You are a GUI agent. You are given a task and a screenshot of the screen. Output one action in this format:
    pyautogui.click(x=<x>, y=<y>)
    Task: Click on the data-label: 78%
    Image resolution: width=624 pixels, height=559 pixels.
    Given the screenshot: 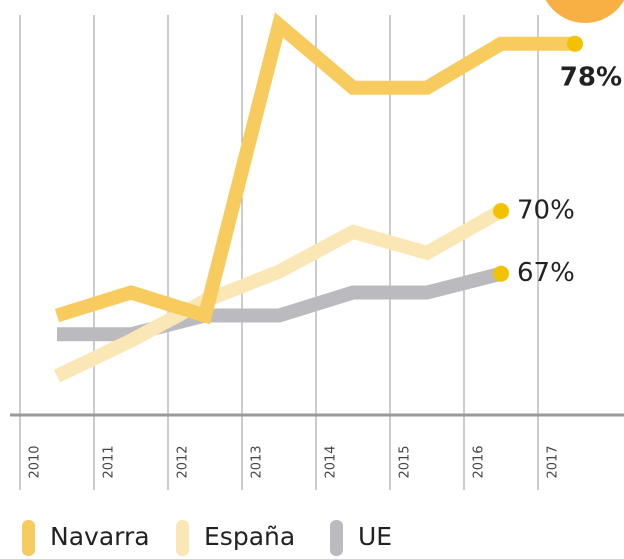 What is the action you would take?
    pyautogui.click(x=591, y=77)
    